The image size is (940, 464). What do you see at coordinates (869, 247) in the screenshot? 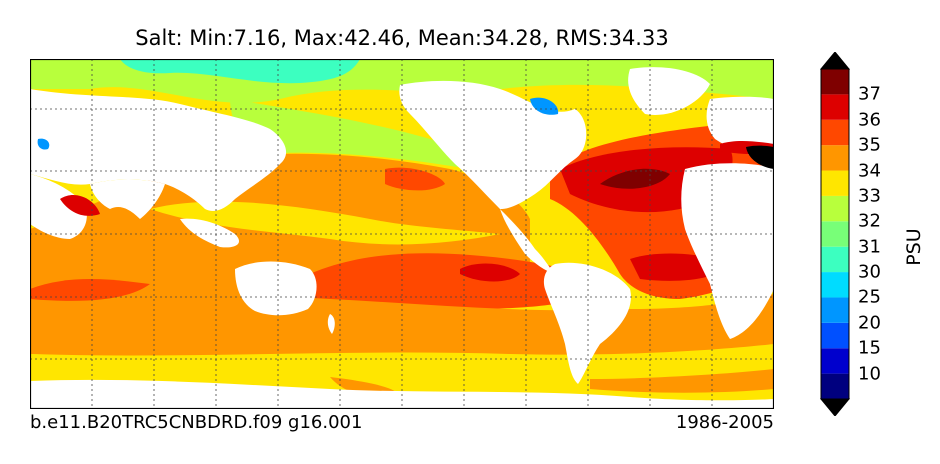
I see `colorbar-tick-label: 31` at bounding box center [869, 247].